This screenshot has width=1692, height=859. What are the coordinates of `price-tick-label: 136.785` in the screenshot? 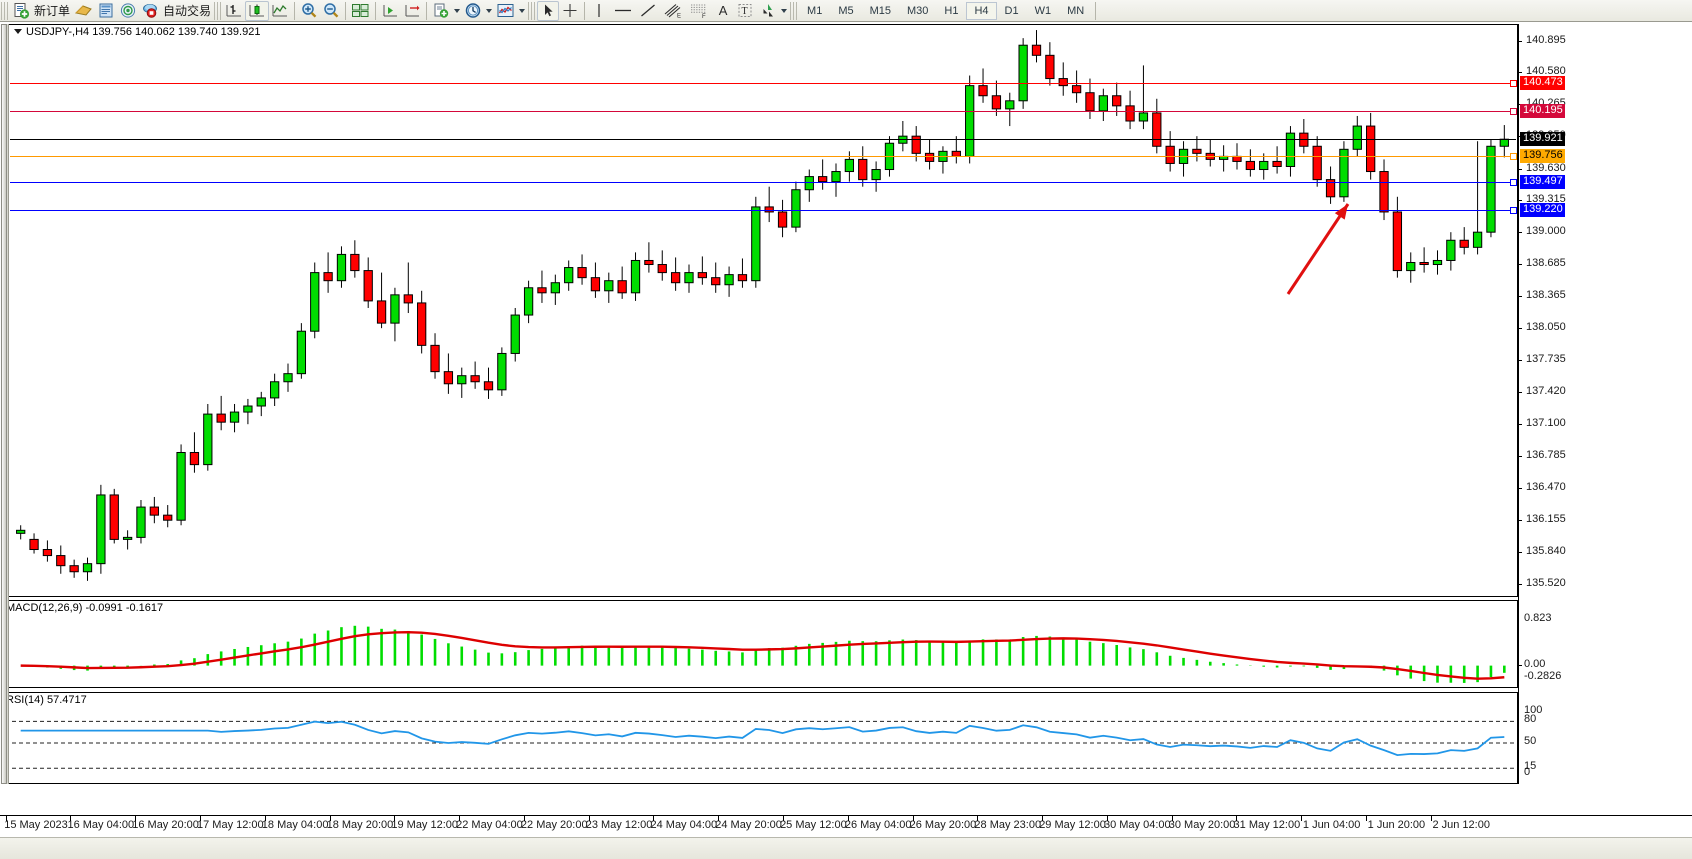 It's located at (1546, 455).